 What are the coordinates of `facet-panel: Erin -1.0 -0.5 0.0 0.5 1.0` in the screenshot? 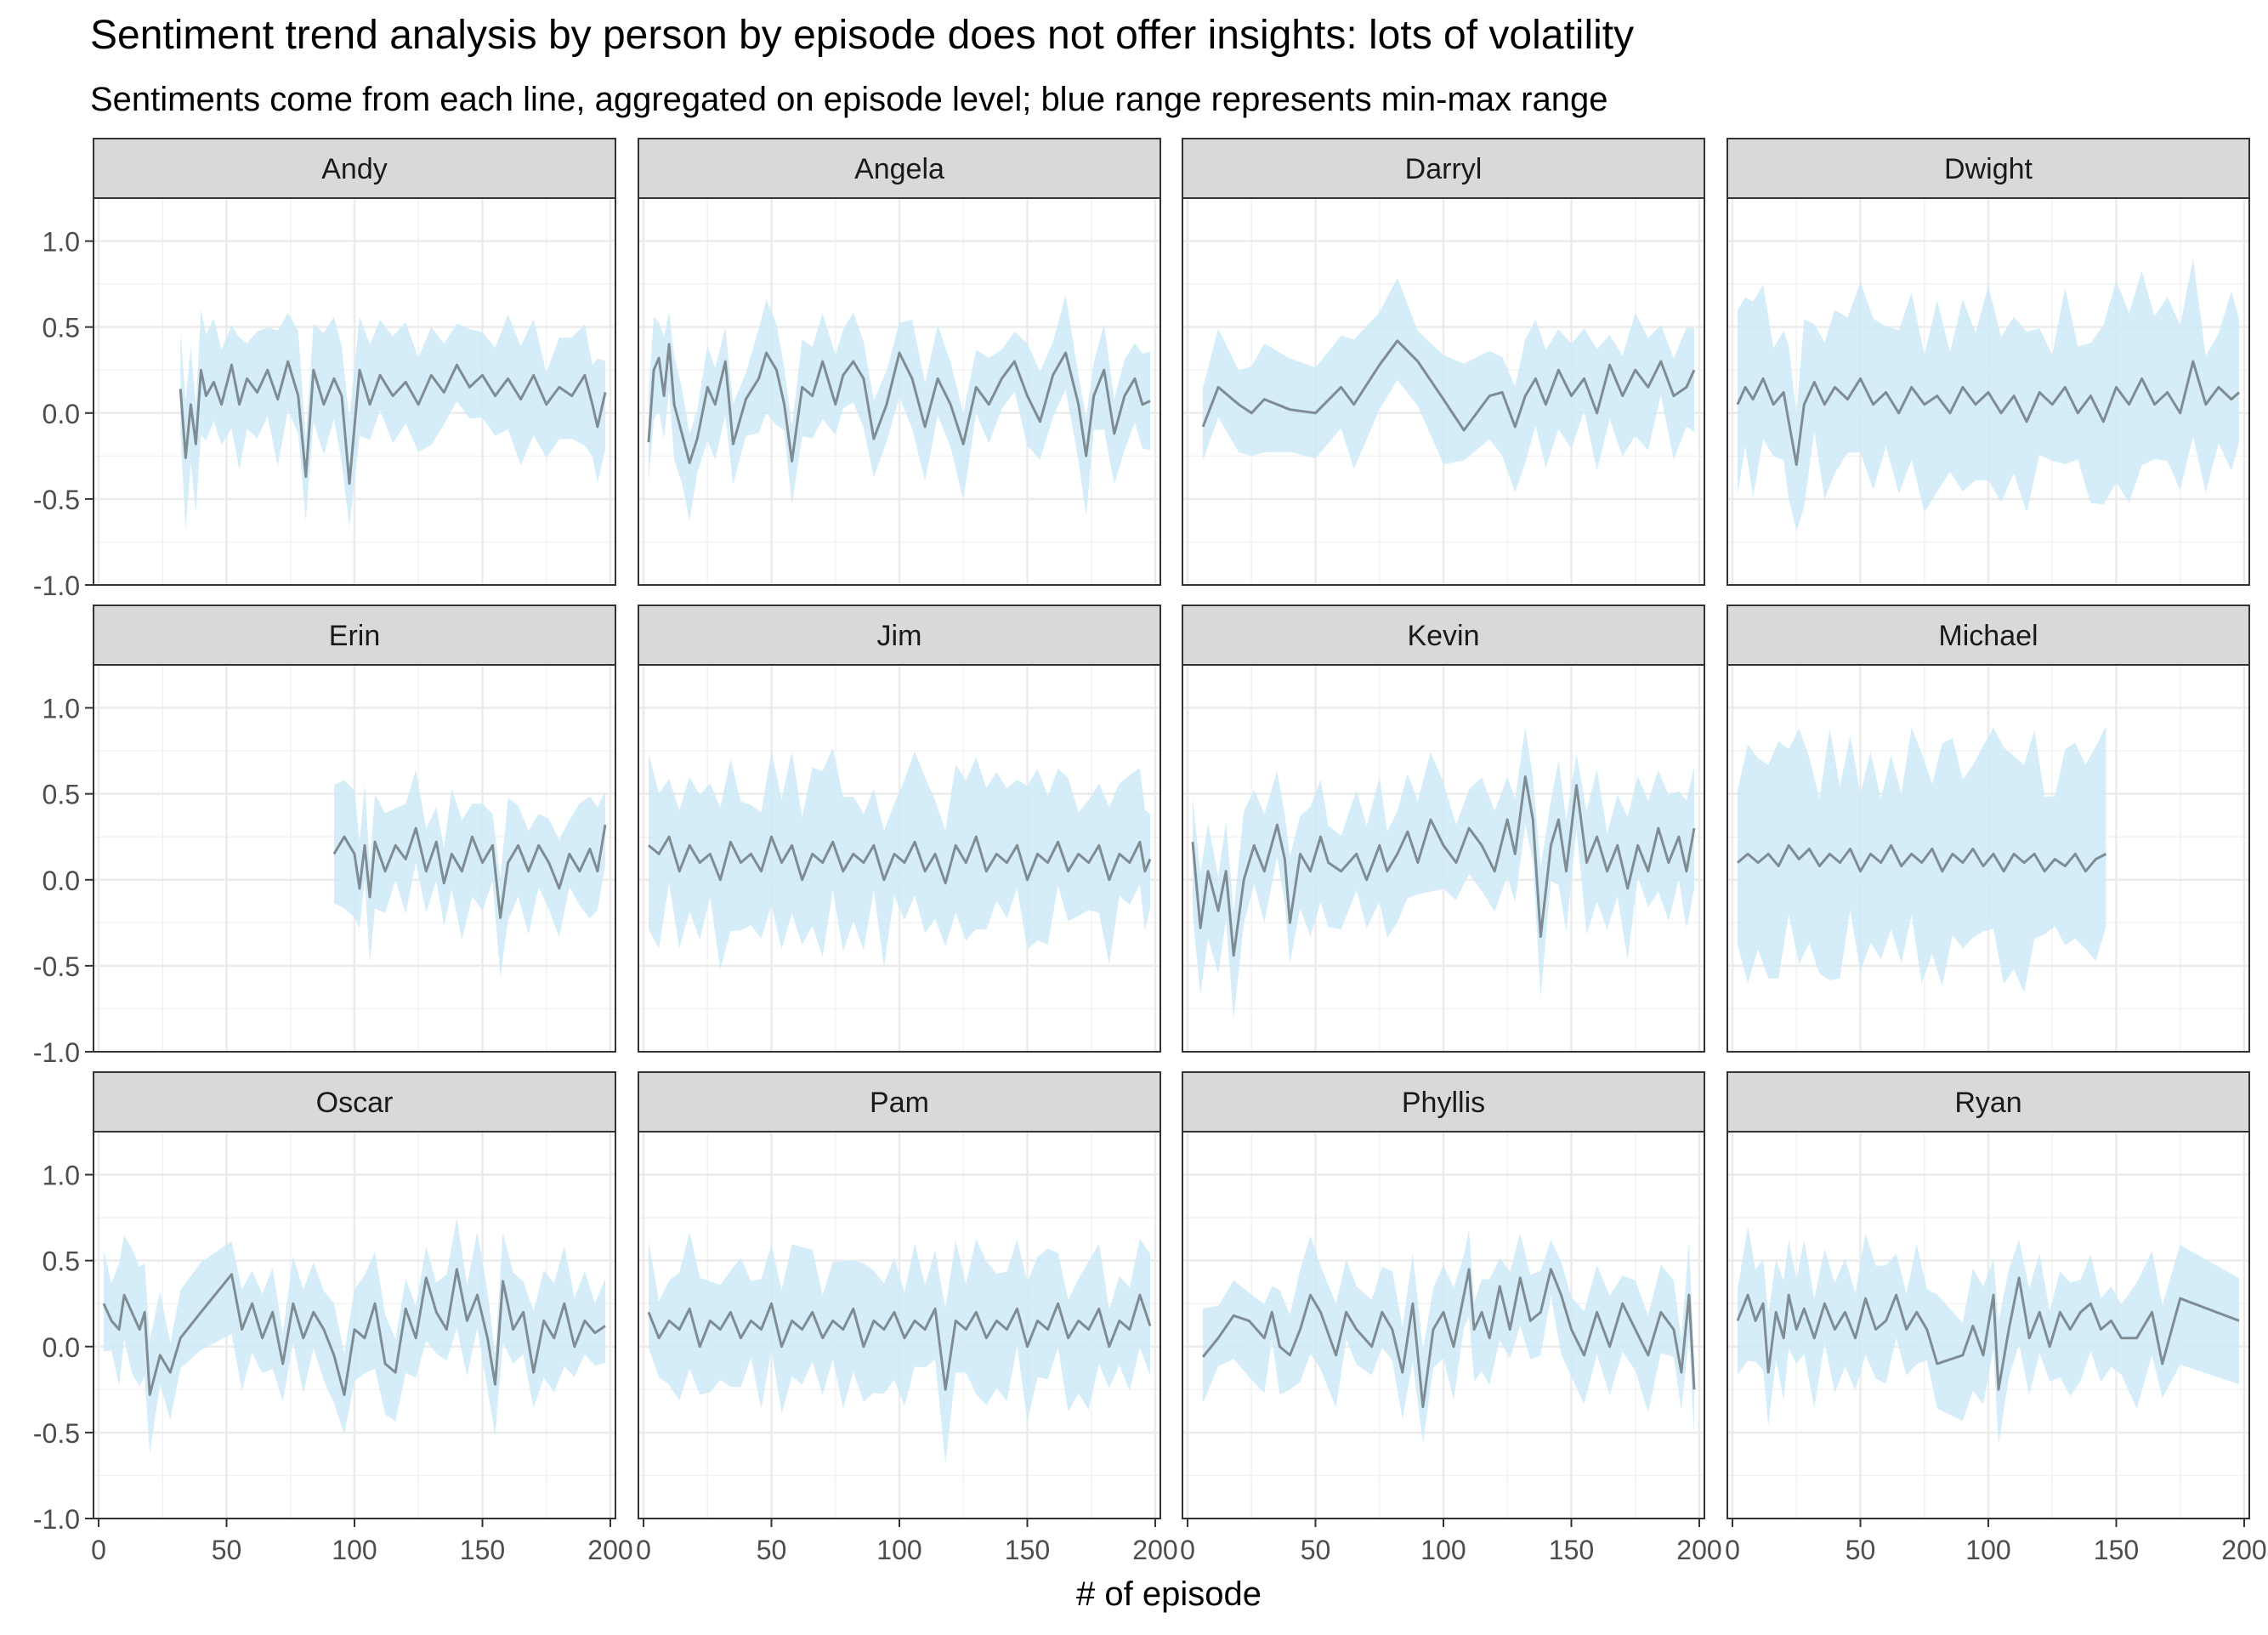 It's located at (324, 836).